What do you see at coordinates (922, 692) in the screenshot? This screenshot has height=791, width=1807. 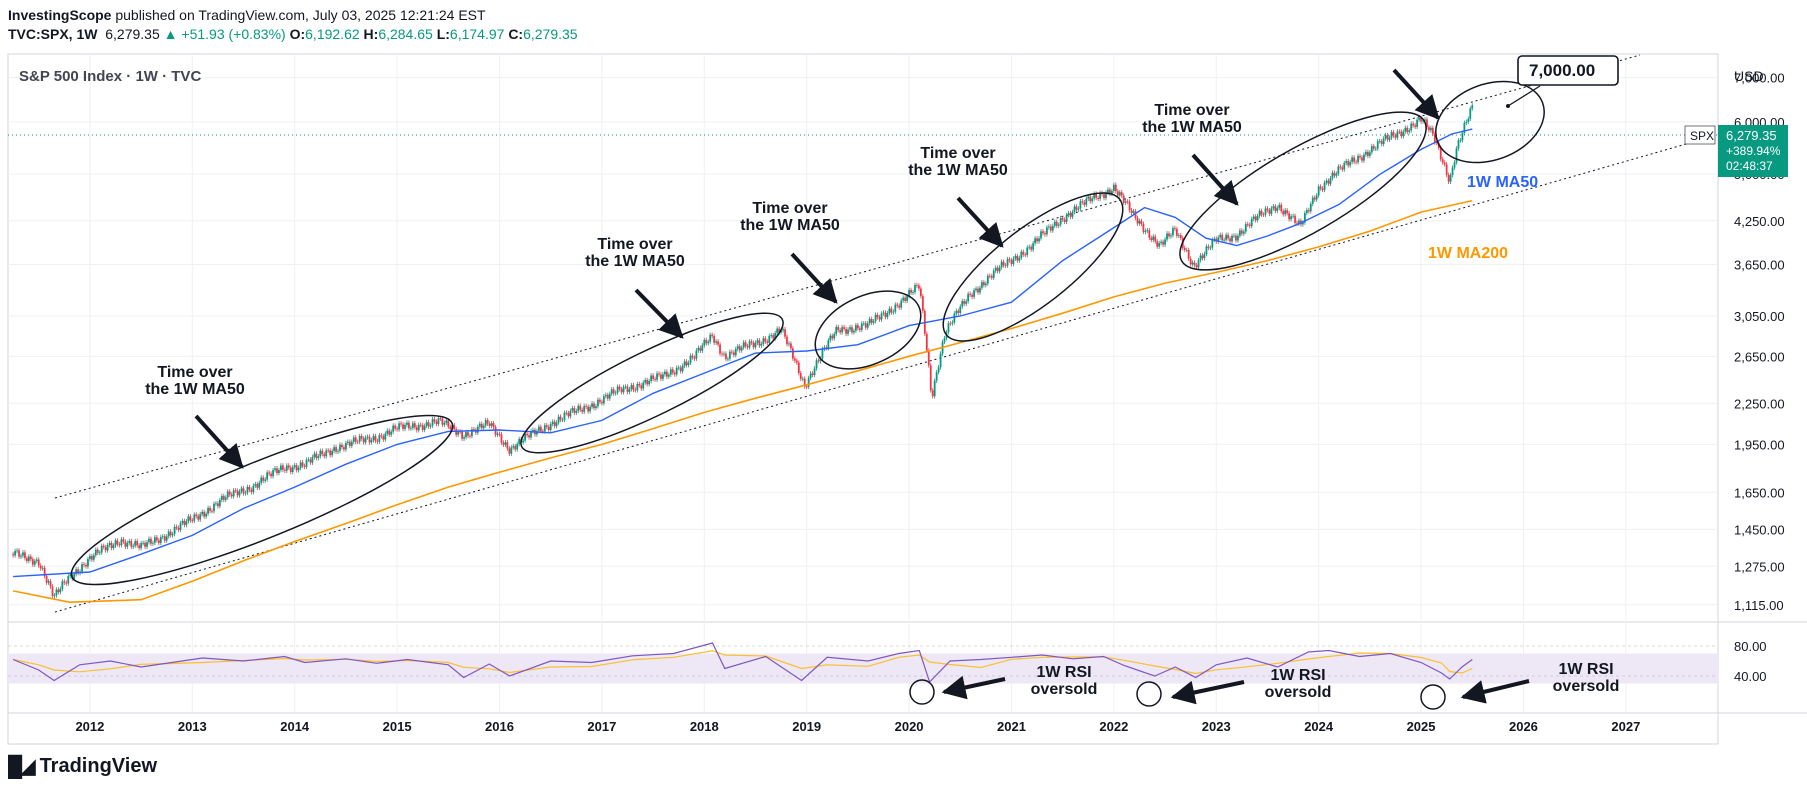 I see `rsi-circle-2020` at bounding box center [922, 692].